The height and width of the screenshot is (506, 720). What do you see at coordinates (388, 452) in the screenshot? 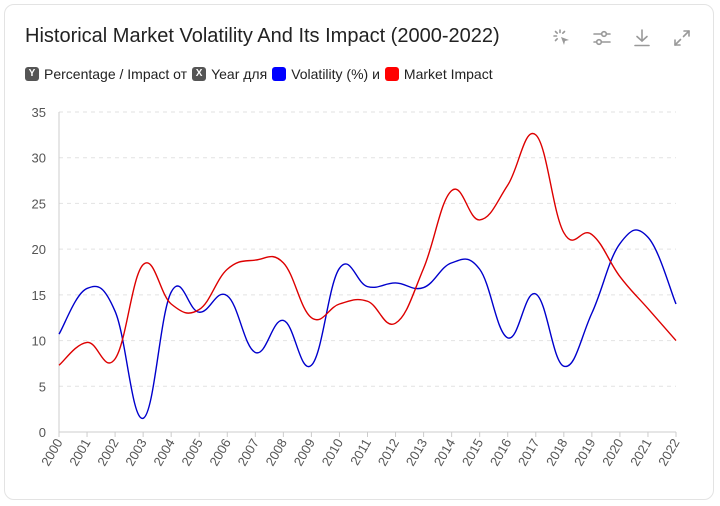
I see `x-tick-label: 2012` at bounding box center [388, 452].